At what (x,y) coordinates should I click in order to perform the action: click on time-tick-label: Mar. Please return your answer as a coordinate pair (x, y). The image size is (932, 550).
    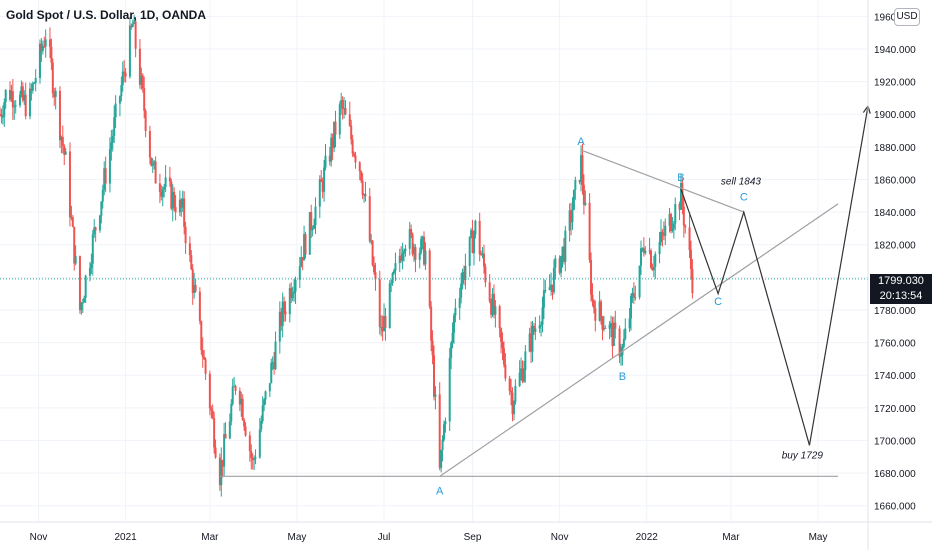
    Looking at the image, I should click on (731, 537).